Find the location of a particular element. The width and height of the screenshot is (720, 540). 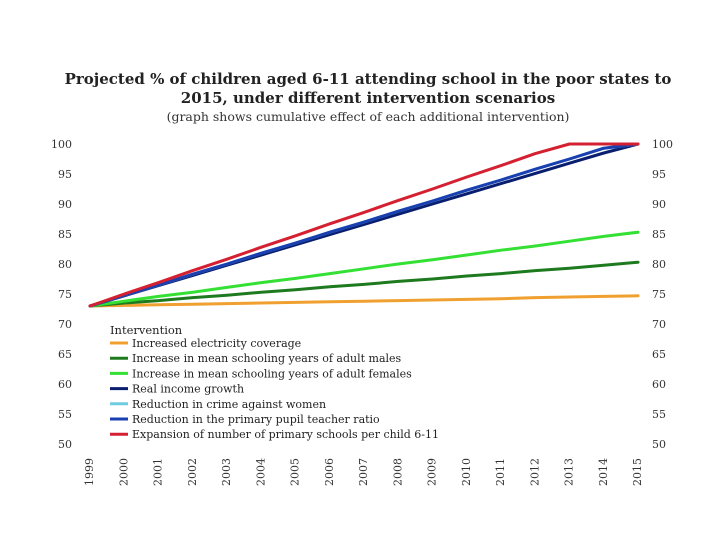

x-tick-2004: 2004 is located at coordinates (260, 472).